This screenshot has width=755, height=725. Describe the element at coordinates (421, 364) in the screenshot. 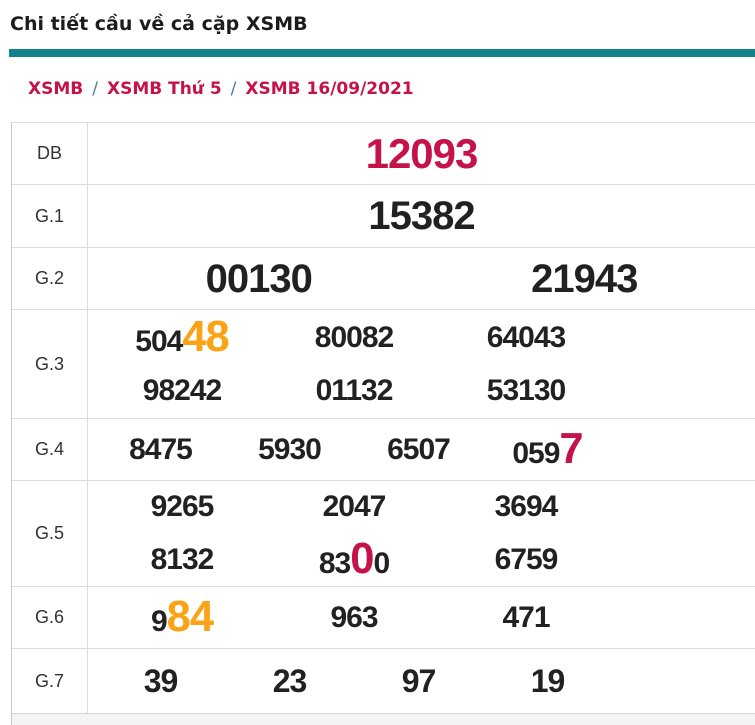

I see `prize-numbers-area: 50448 80082 64043 98242 01132 53130` at that location.